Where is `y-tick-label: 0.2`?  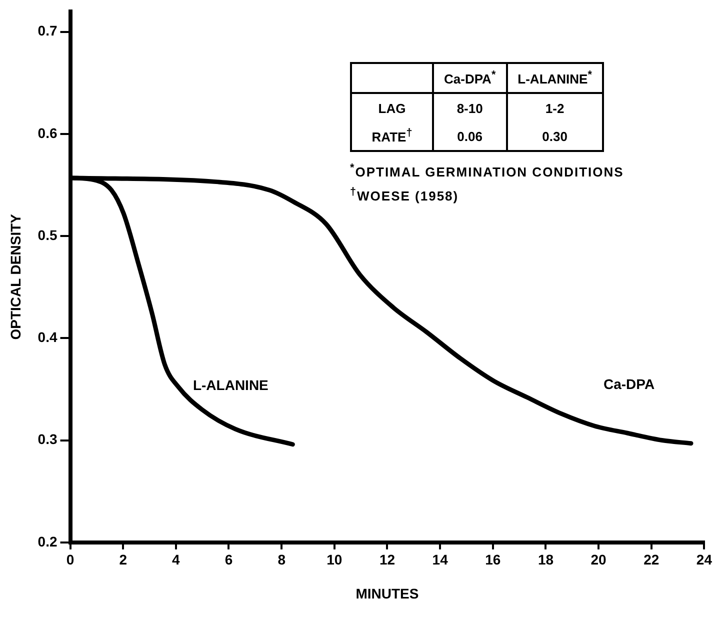
y-tick-label: 0.2 is located at coordinates (48, 541).